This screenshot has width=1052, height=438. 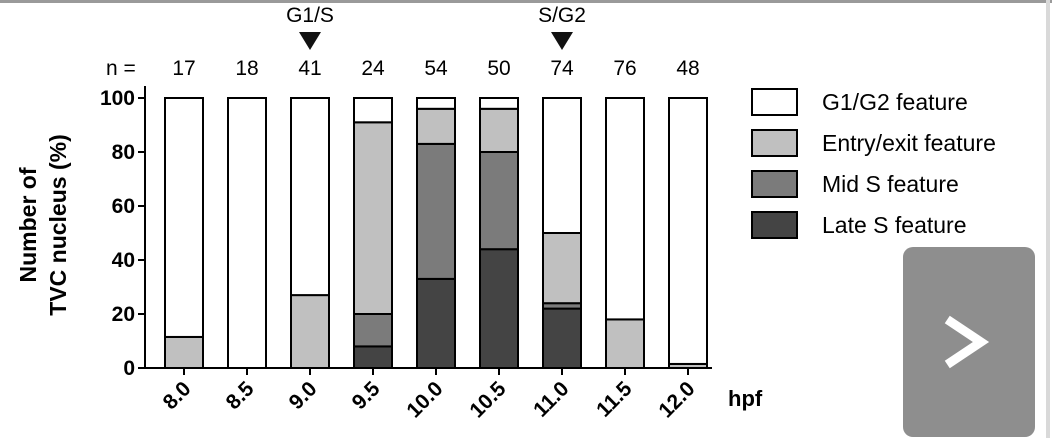 What do you see at coordinates (123, 152) in the screenshot?
I see `y-tick-label: 80` at bounding box center [123, 152].